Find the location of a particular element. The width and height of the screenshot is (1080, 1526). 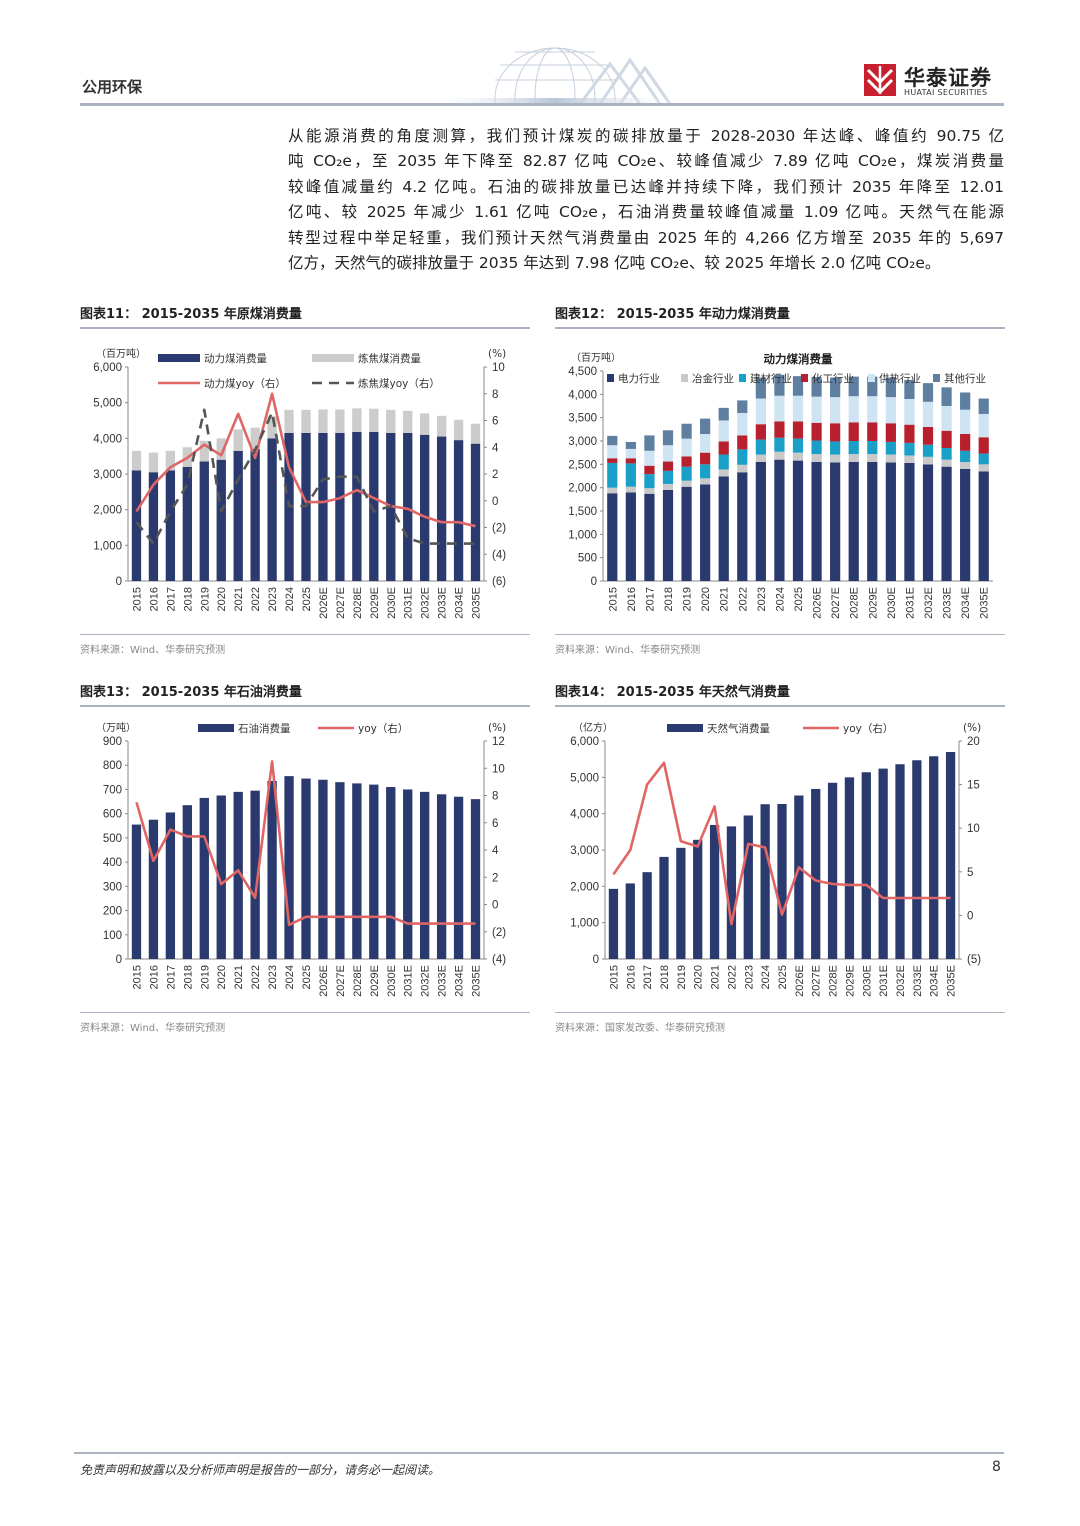

y2-tick-label: 10 is located at coordinates (973, 829).